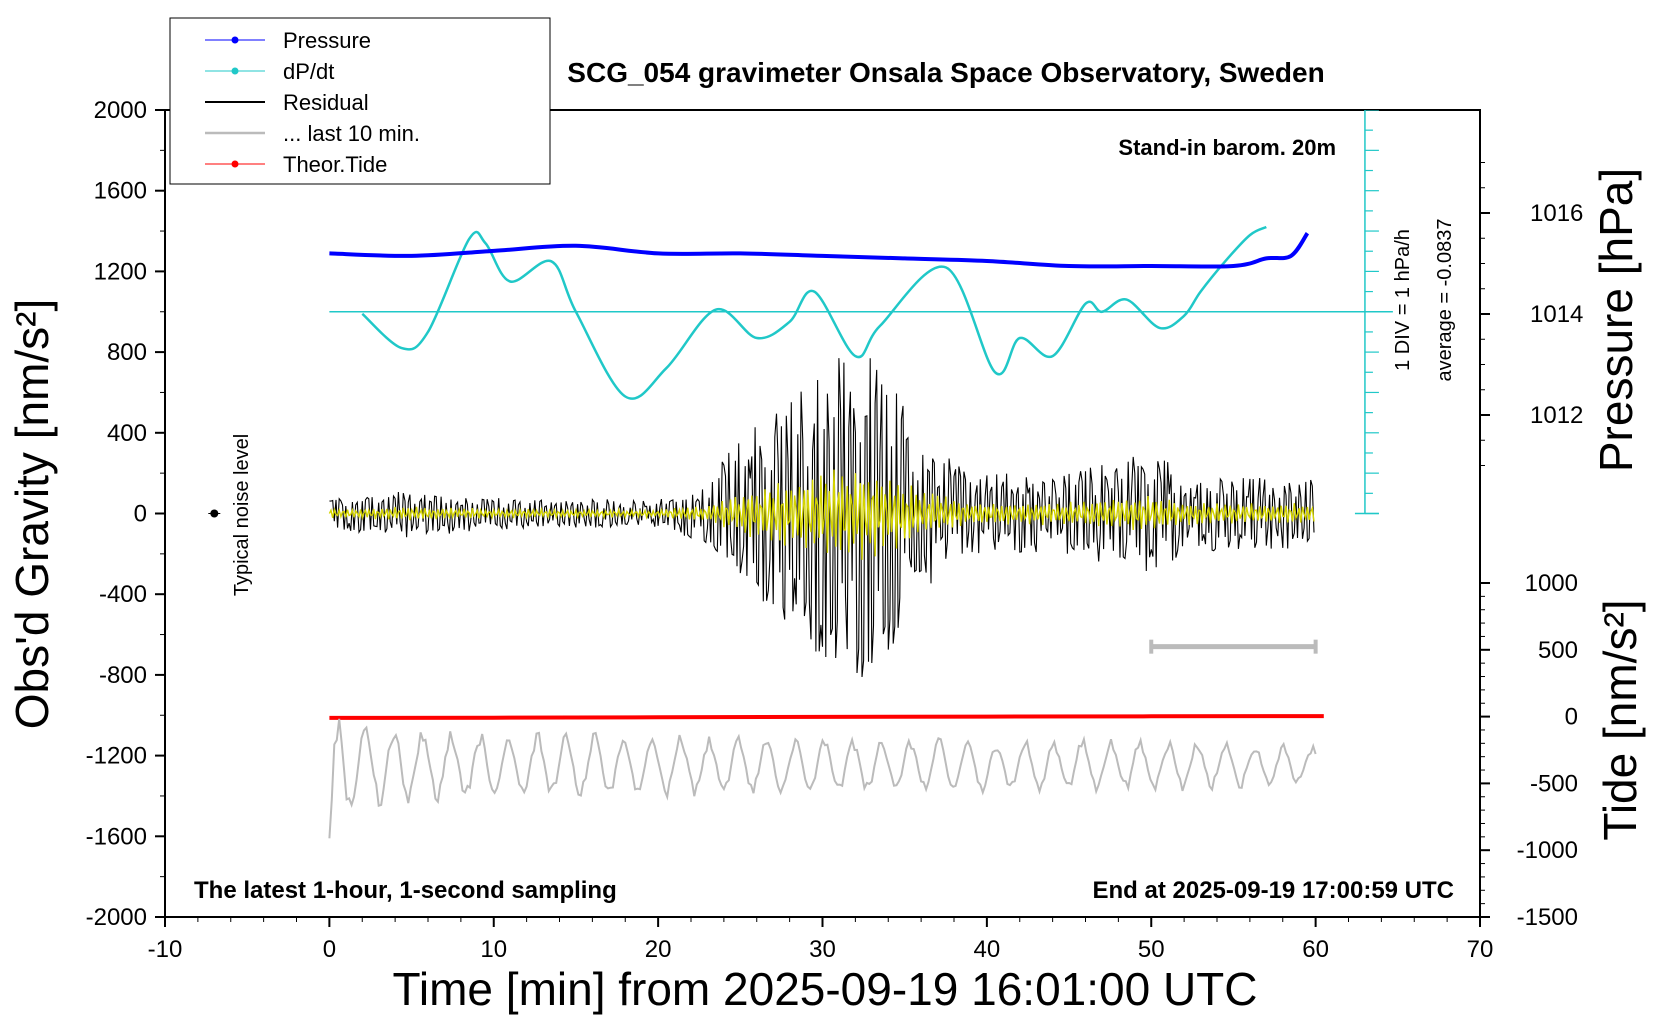  I want to click on noise-level-label: Typical noise level, so click(242, 515).